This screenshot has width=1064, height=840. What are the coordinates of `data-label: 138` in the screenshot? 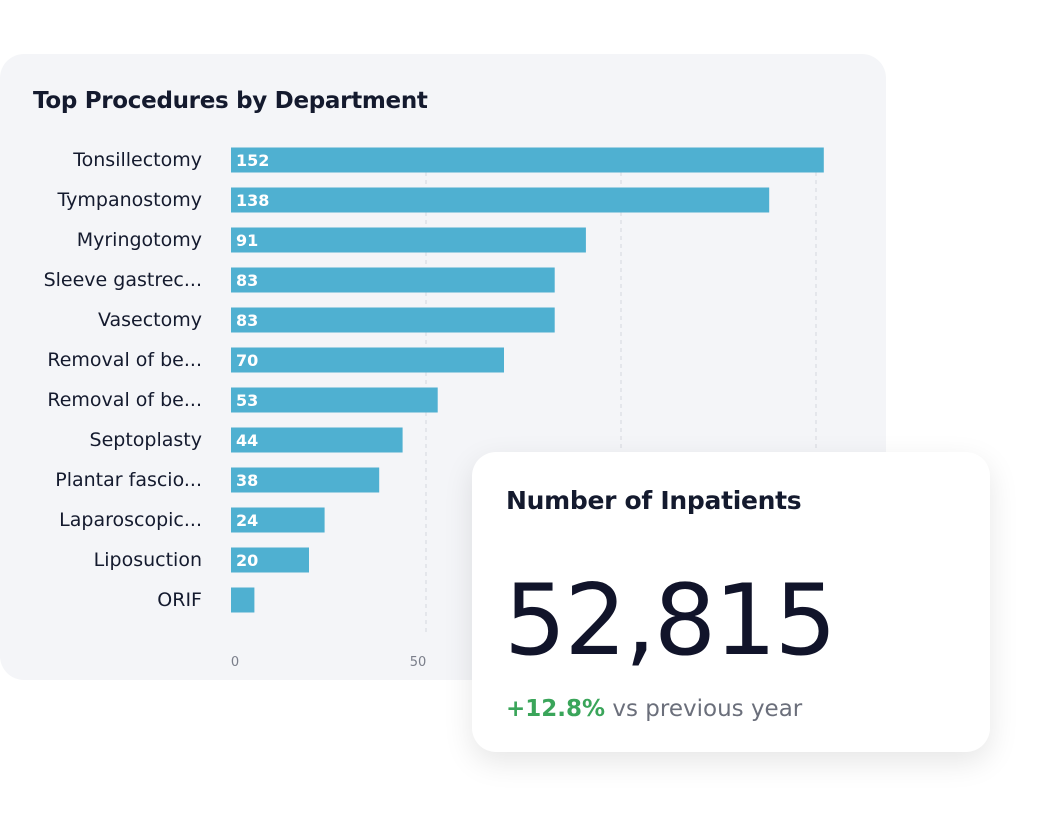 It's located at (252, 200).